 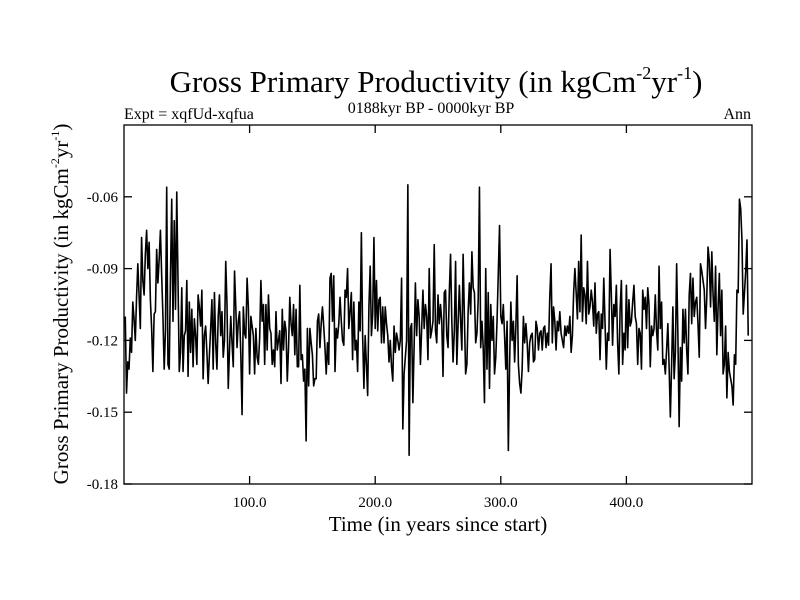 What do you see at coordinates (61, 150) in the screenshot?
I see `y-axis-label-unit-yr: yr` at bounding box center [61, 150].